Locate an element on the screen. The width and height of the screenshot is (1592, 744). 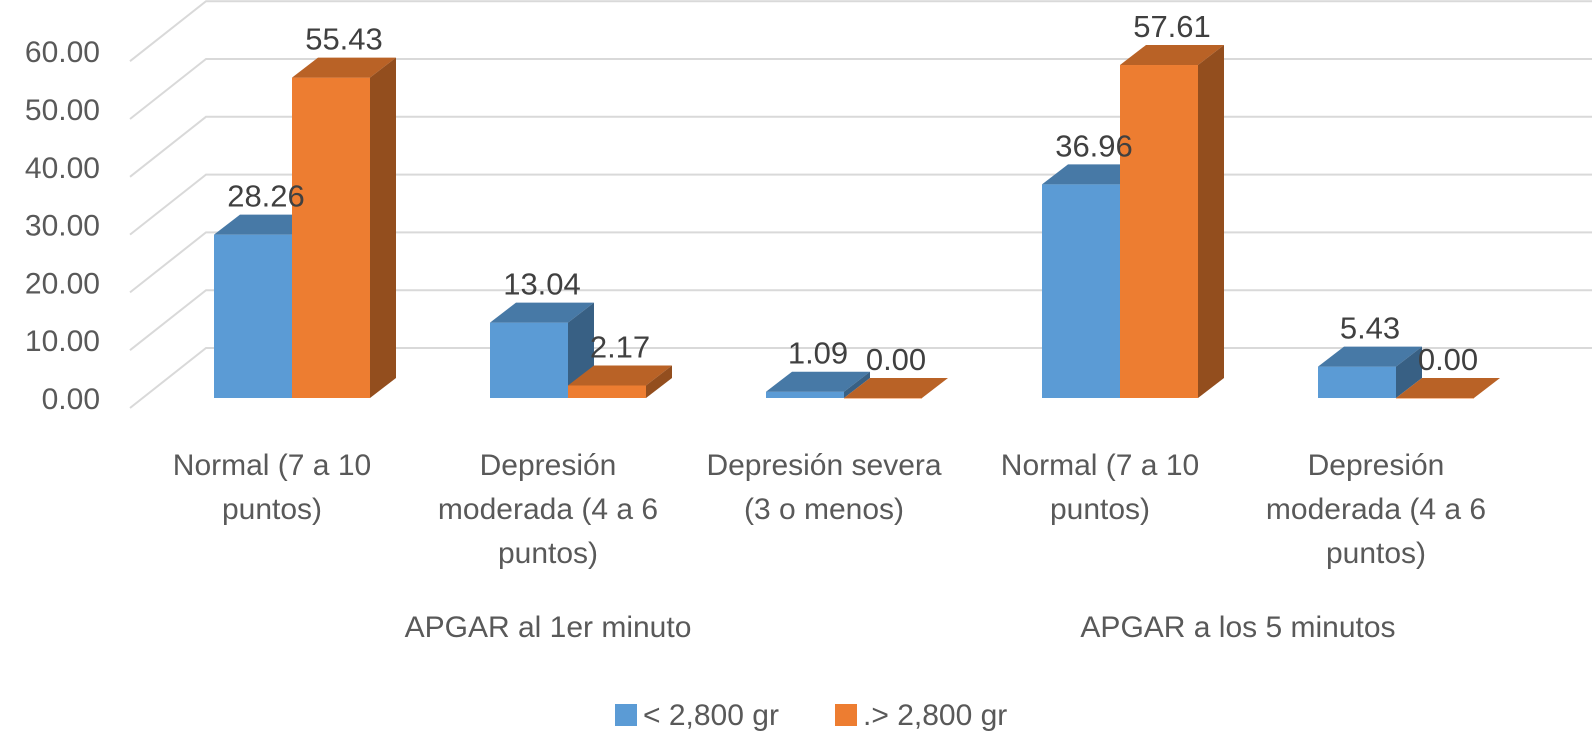
data-label: 36.96 is located at coordinates (1094, 145).